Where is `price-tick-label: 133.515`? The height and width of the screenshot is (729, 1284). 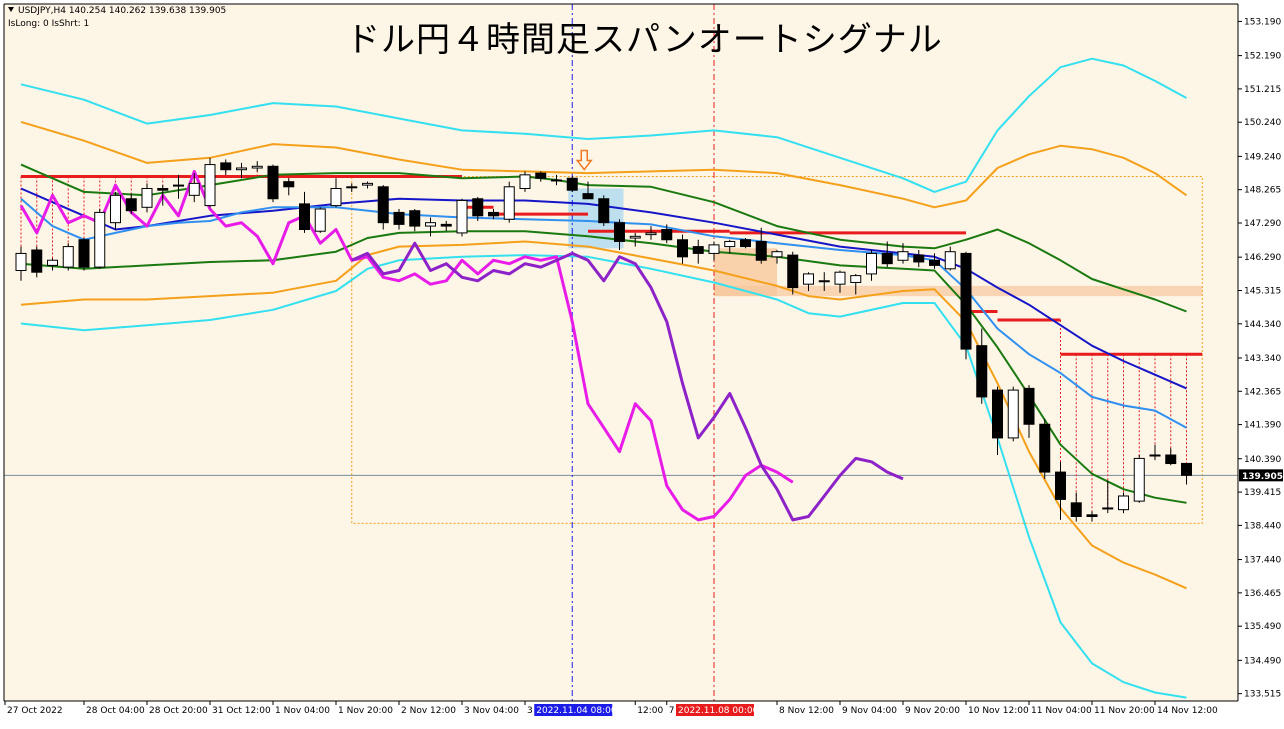 price-tick-label: 133.515 is located at coordinates (1262, 695).